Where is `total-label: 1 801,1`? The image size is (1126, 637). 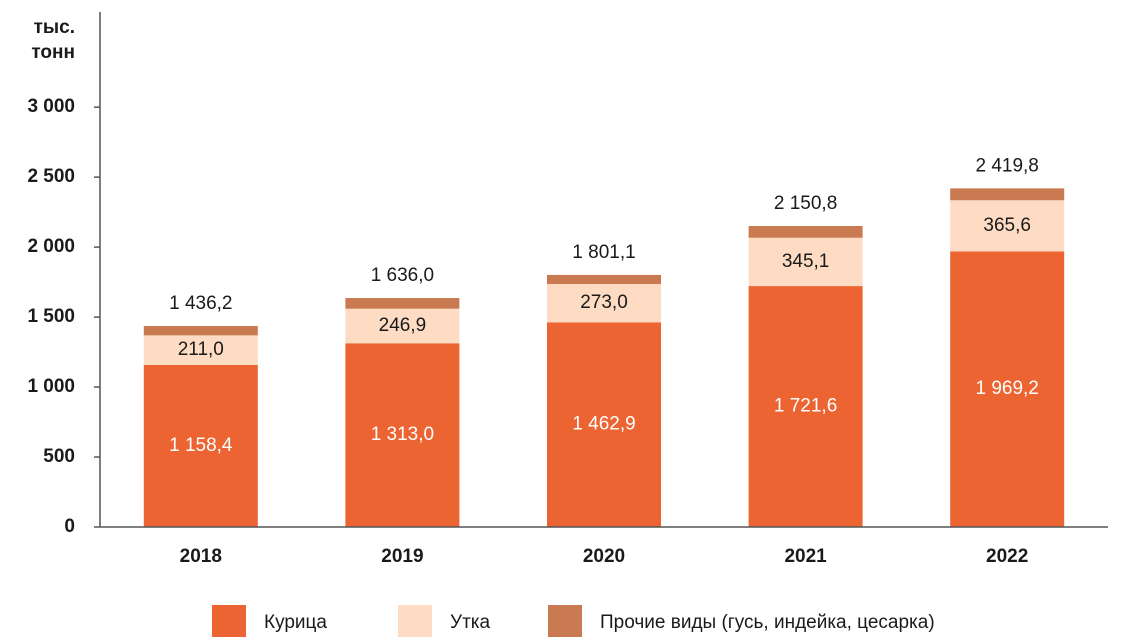 total-label: 1 801,1 is located at coordinates (603, 252).